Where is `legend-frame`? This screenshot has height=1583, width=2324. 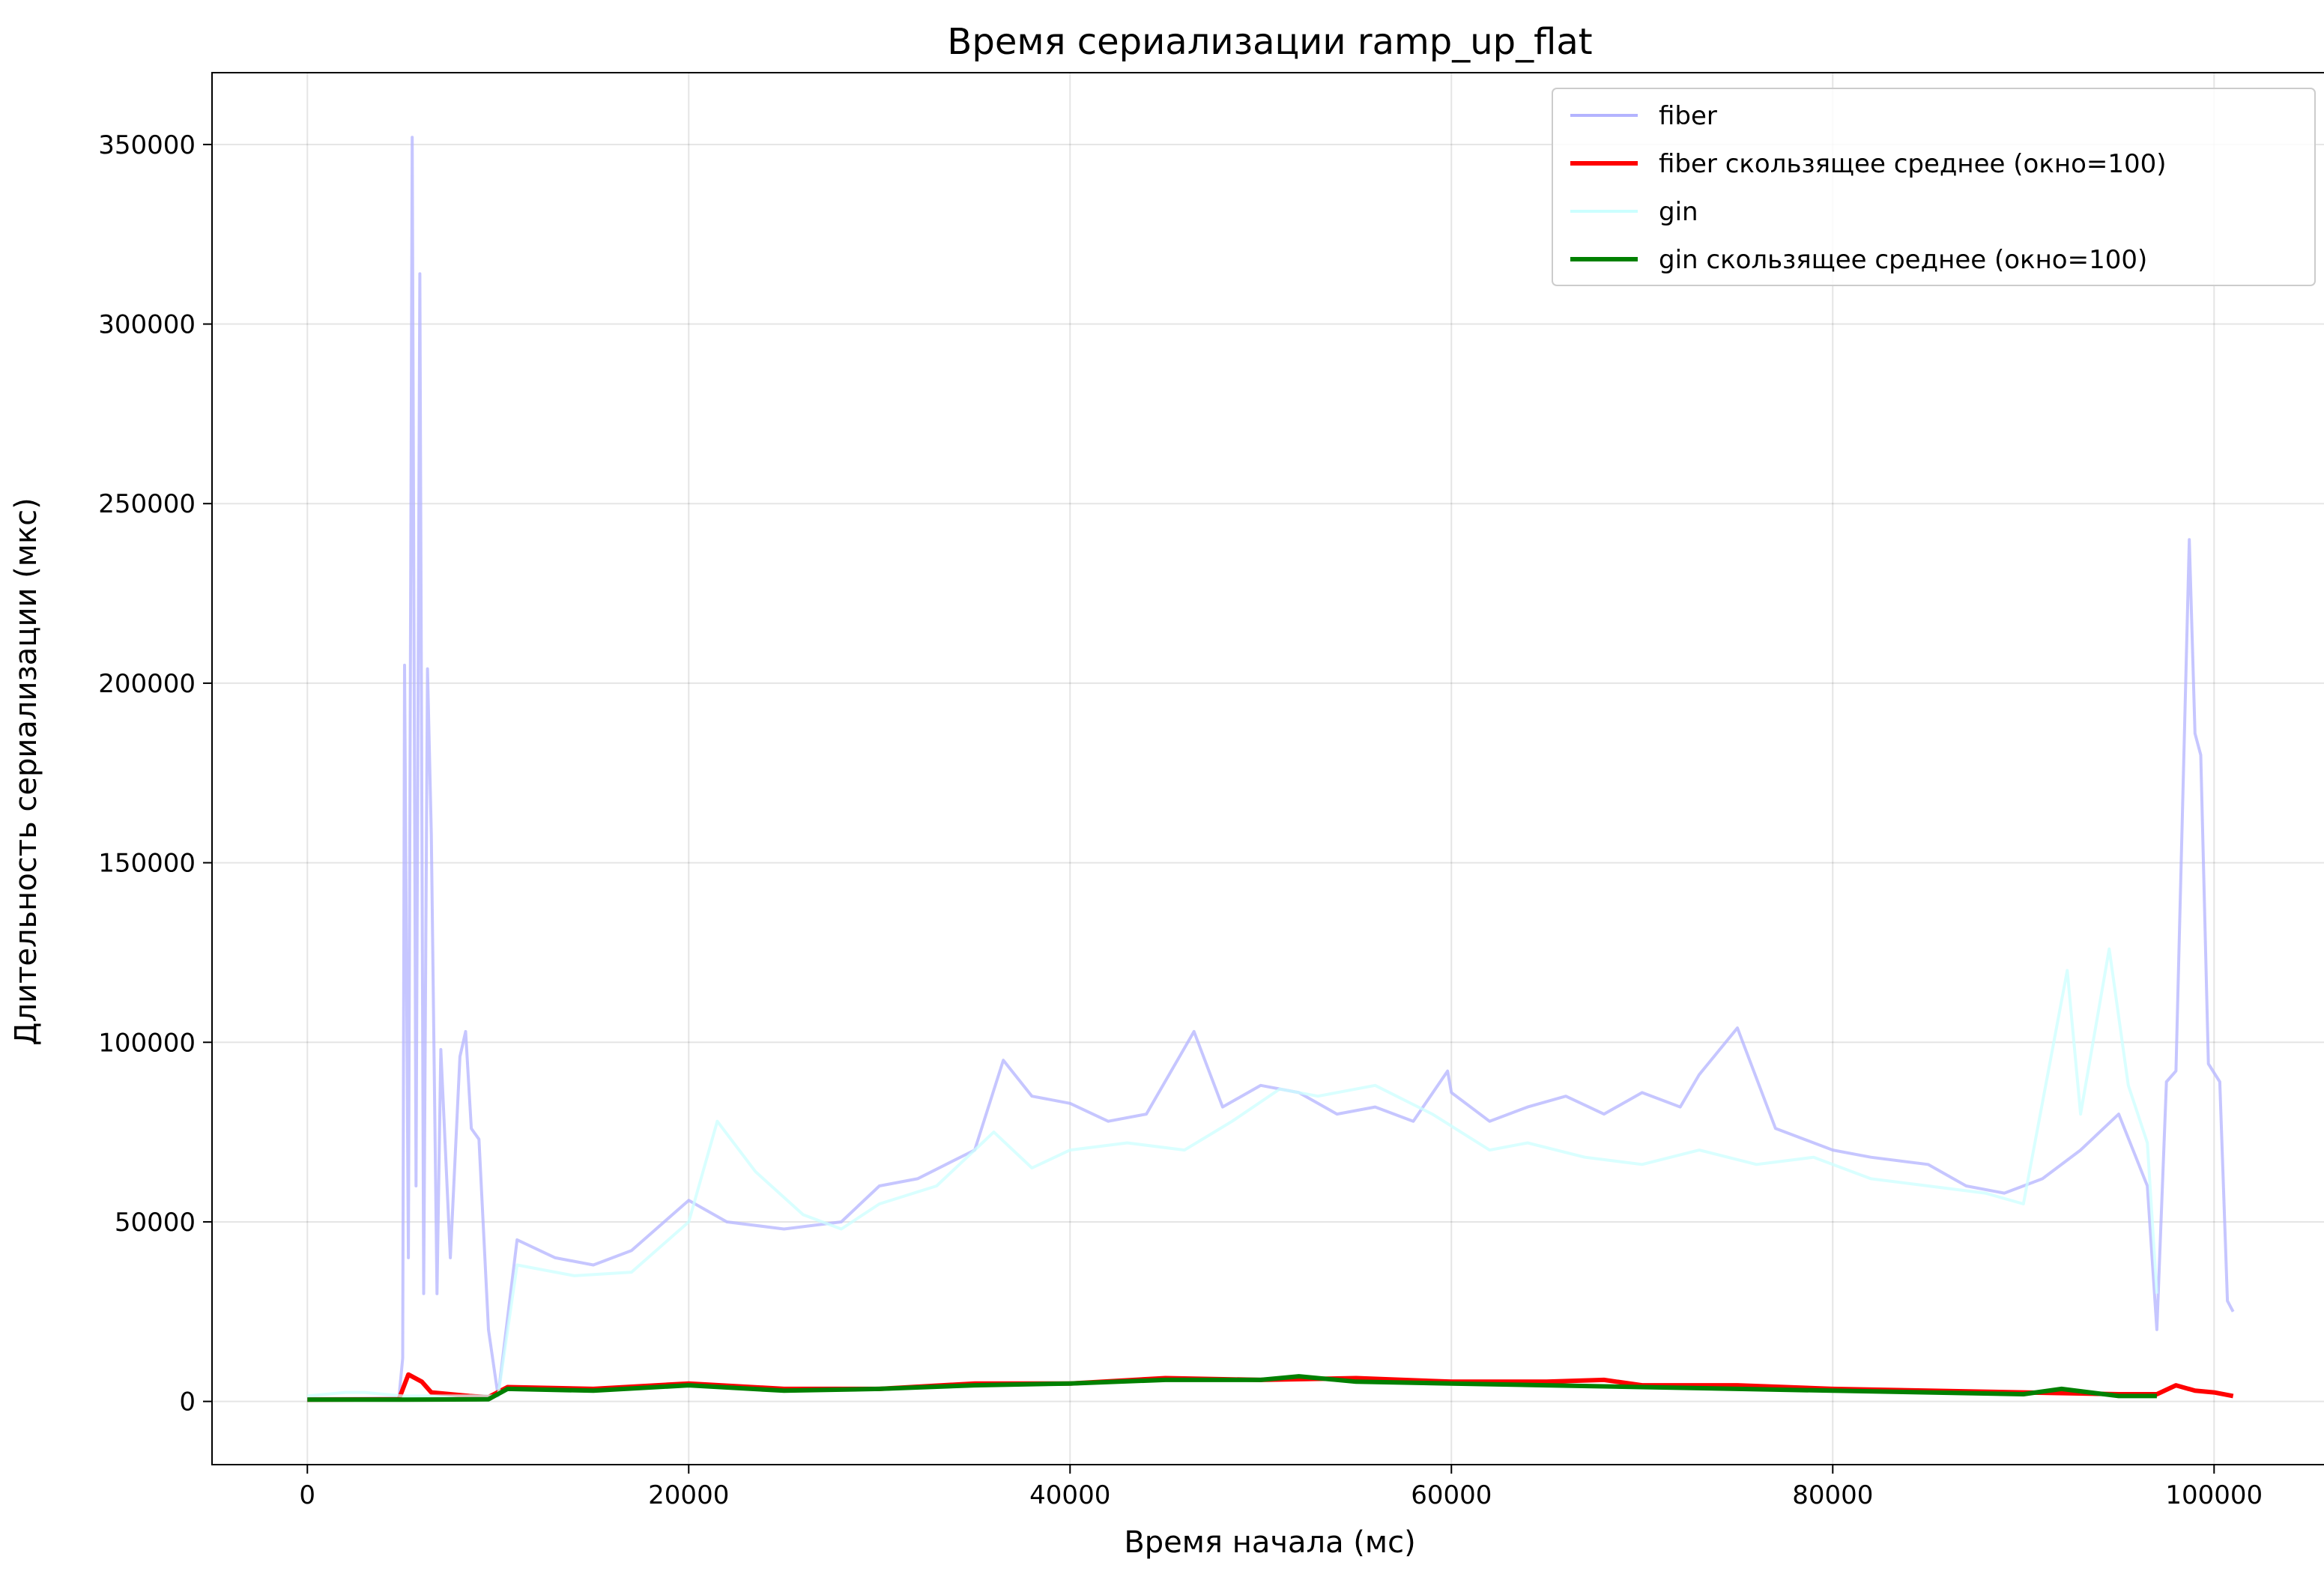
legend-frame is located at coordinates (1934, 187).